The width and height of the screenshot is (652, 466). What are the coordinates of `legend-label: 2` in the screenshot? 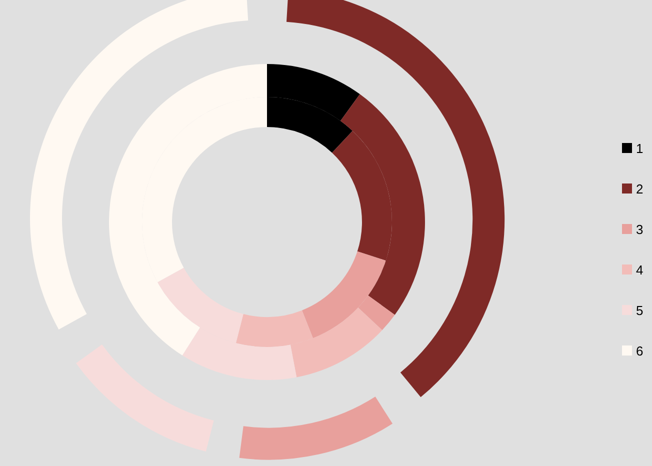 It's located at (640, 189).